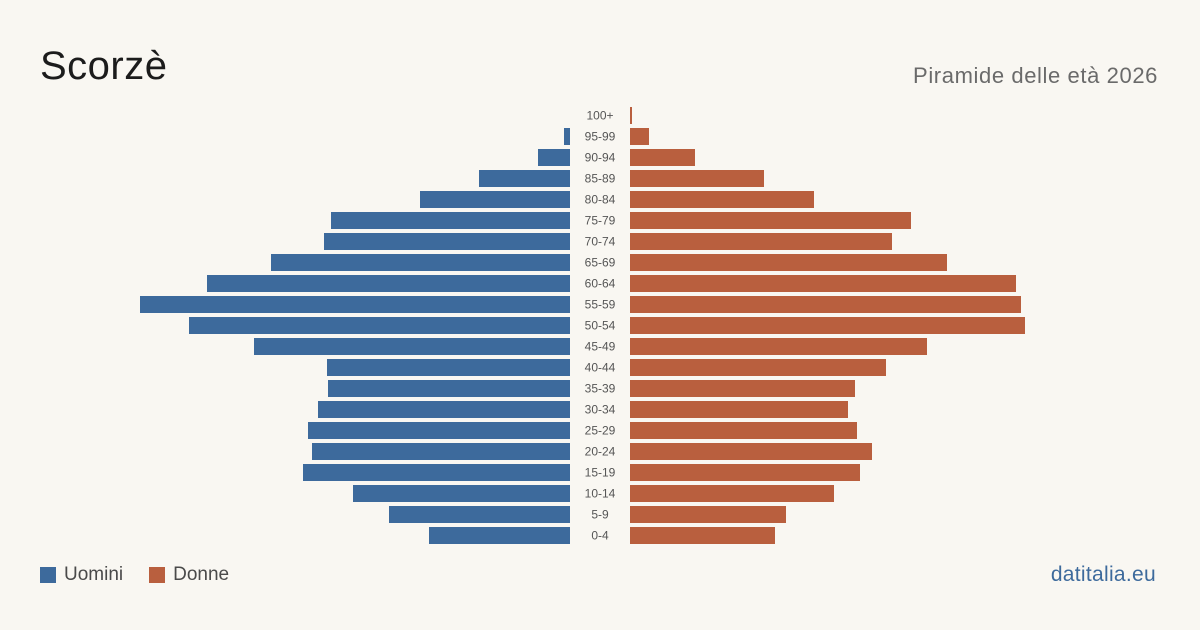  Describe the element at coordinates (600, 515) in the screenshot. I see `age-label: 5-9` at that location.